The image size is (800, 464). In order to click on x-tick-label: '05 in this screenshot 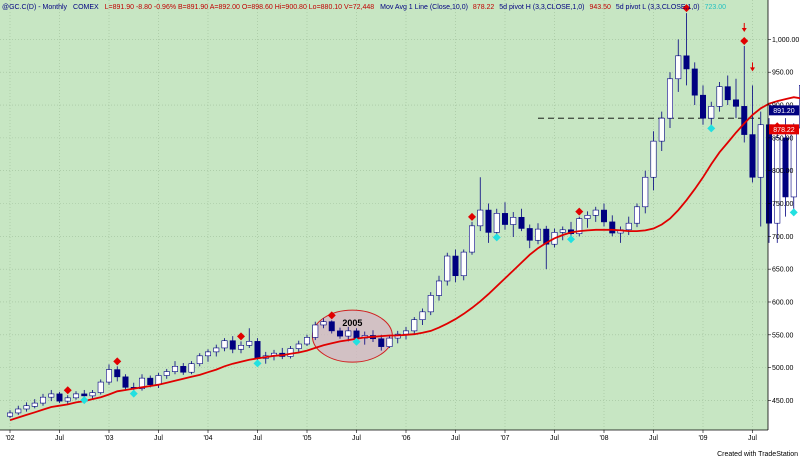, I will do `click(306, 438)`.